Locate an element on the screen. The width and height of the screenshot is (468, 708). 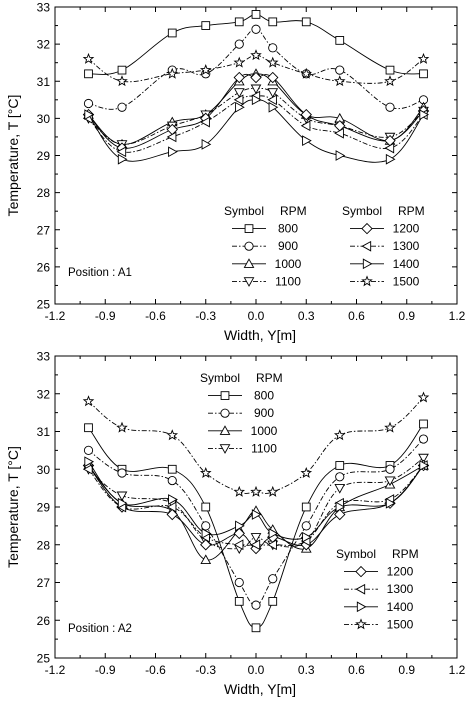
legend-label-1000: 1000 is located at coordinates (264, 431).